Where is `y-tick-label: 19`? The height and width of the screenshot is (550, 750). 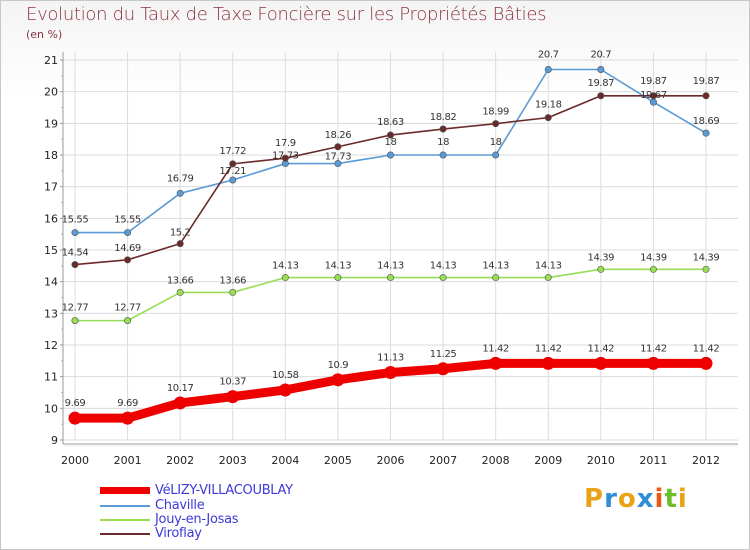 y-tick-label: 19 is located at coordinates (51, 123).